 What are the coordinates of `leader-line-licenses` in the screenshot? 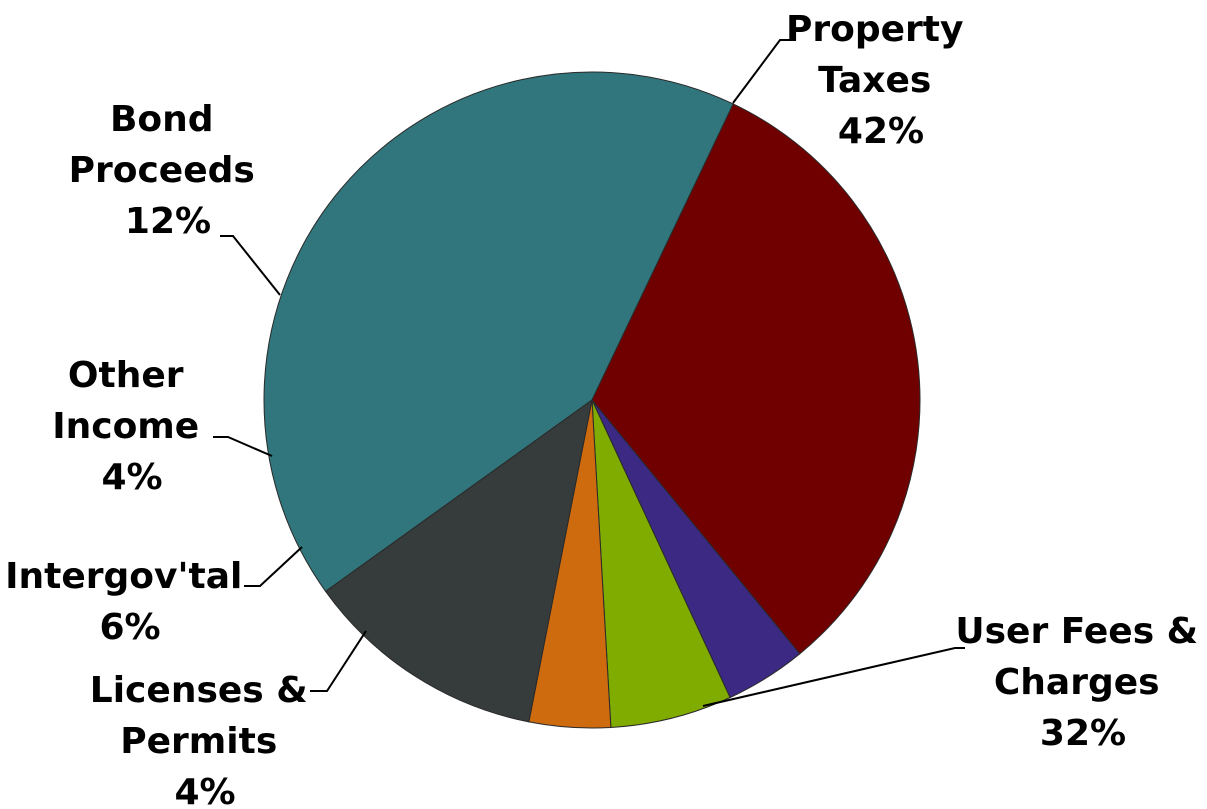 It's located at (338, 661).